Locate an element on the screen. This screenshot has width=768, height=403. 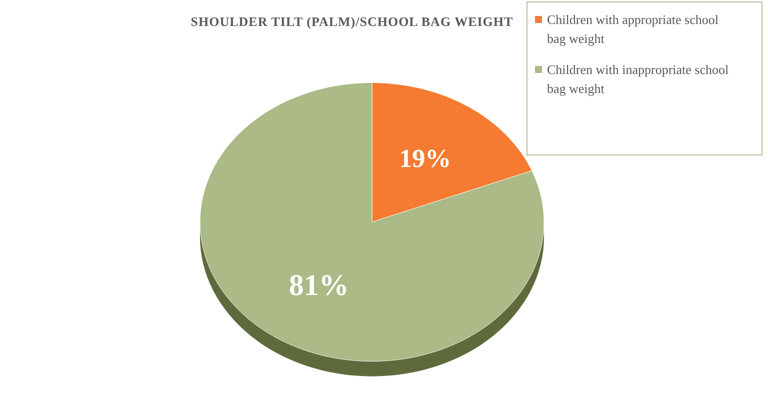
data-label: 81% is located at coordinates (318, 285).